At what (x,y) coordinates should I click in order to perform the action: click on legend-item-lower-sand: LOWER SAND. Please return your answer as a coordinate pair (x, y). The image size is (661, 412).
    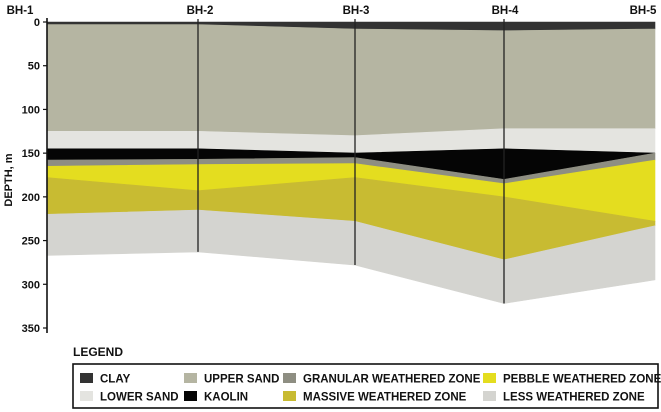
    Looking at the image, I should click on (129, 397).